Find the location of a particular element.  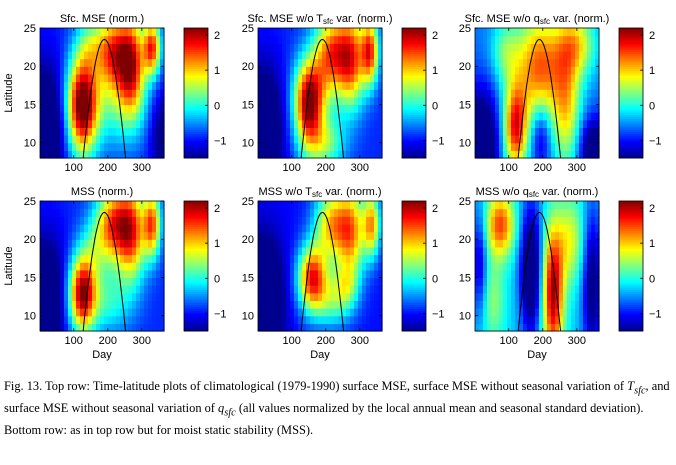

x-tick-label: 100 is located at coordinates (74, 168).